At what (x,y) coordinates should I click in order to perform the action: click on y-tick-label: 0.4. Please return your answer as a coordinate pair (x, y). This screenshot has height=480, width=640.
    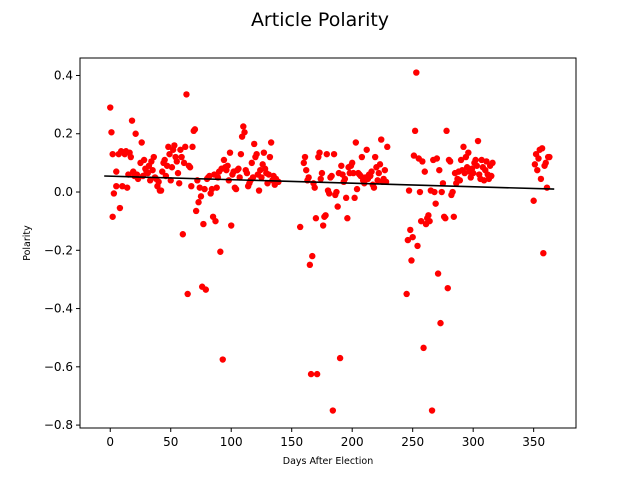
    Looking at the image, I should click on (63, 75).